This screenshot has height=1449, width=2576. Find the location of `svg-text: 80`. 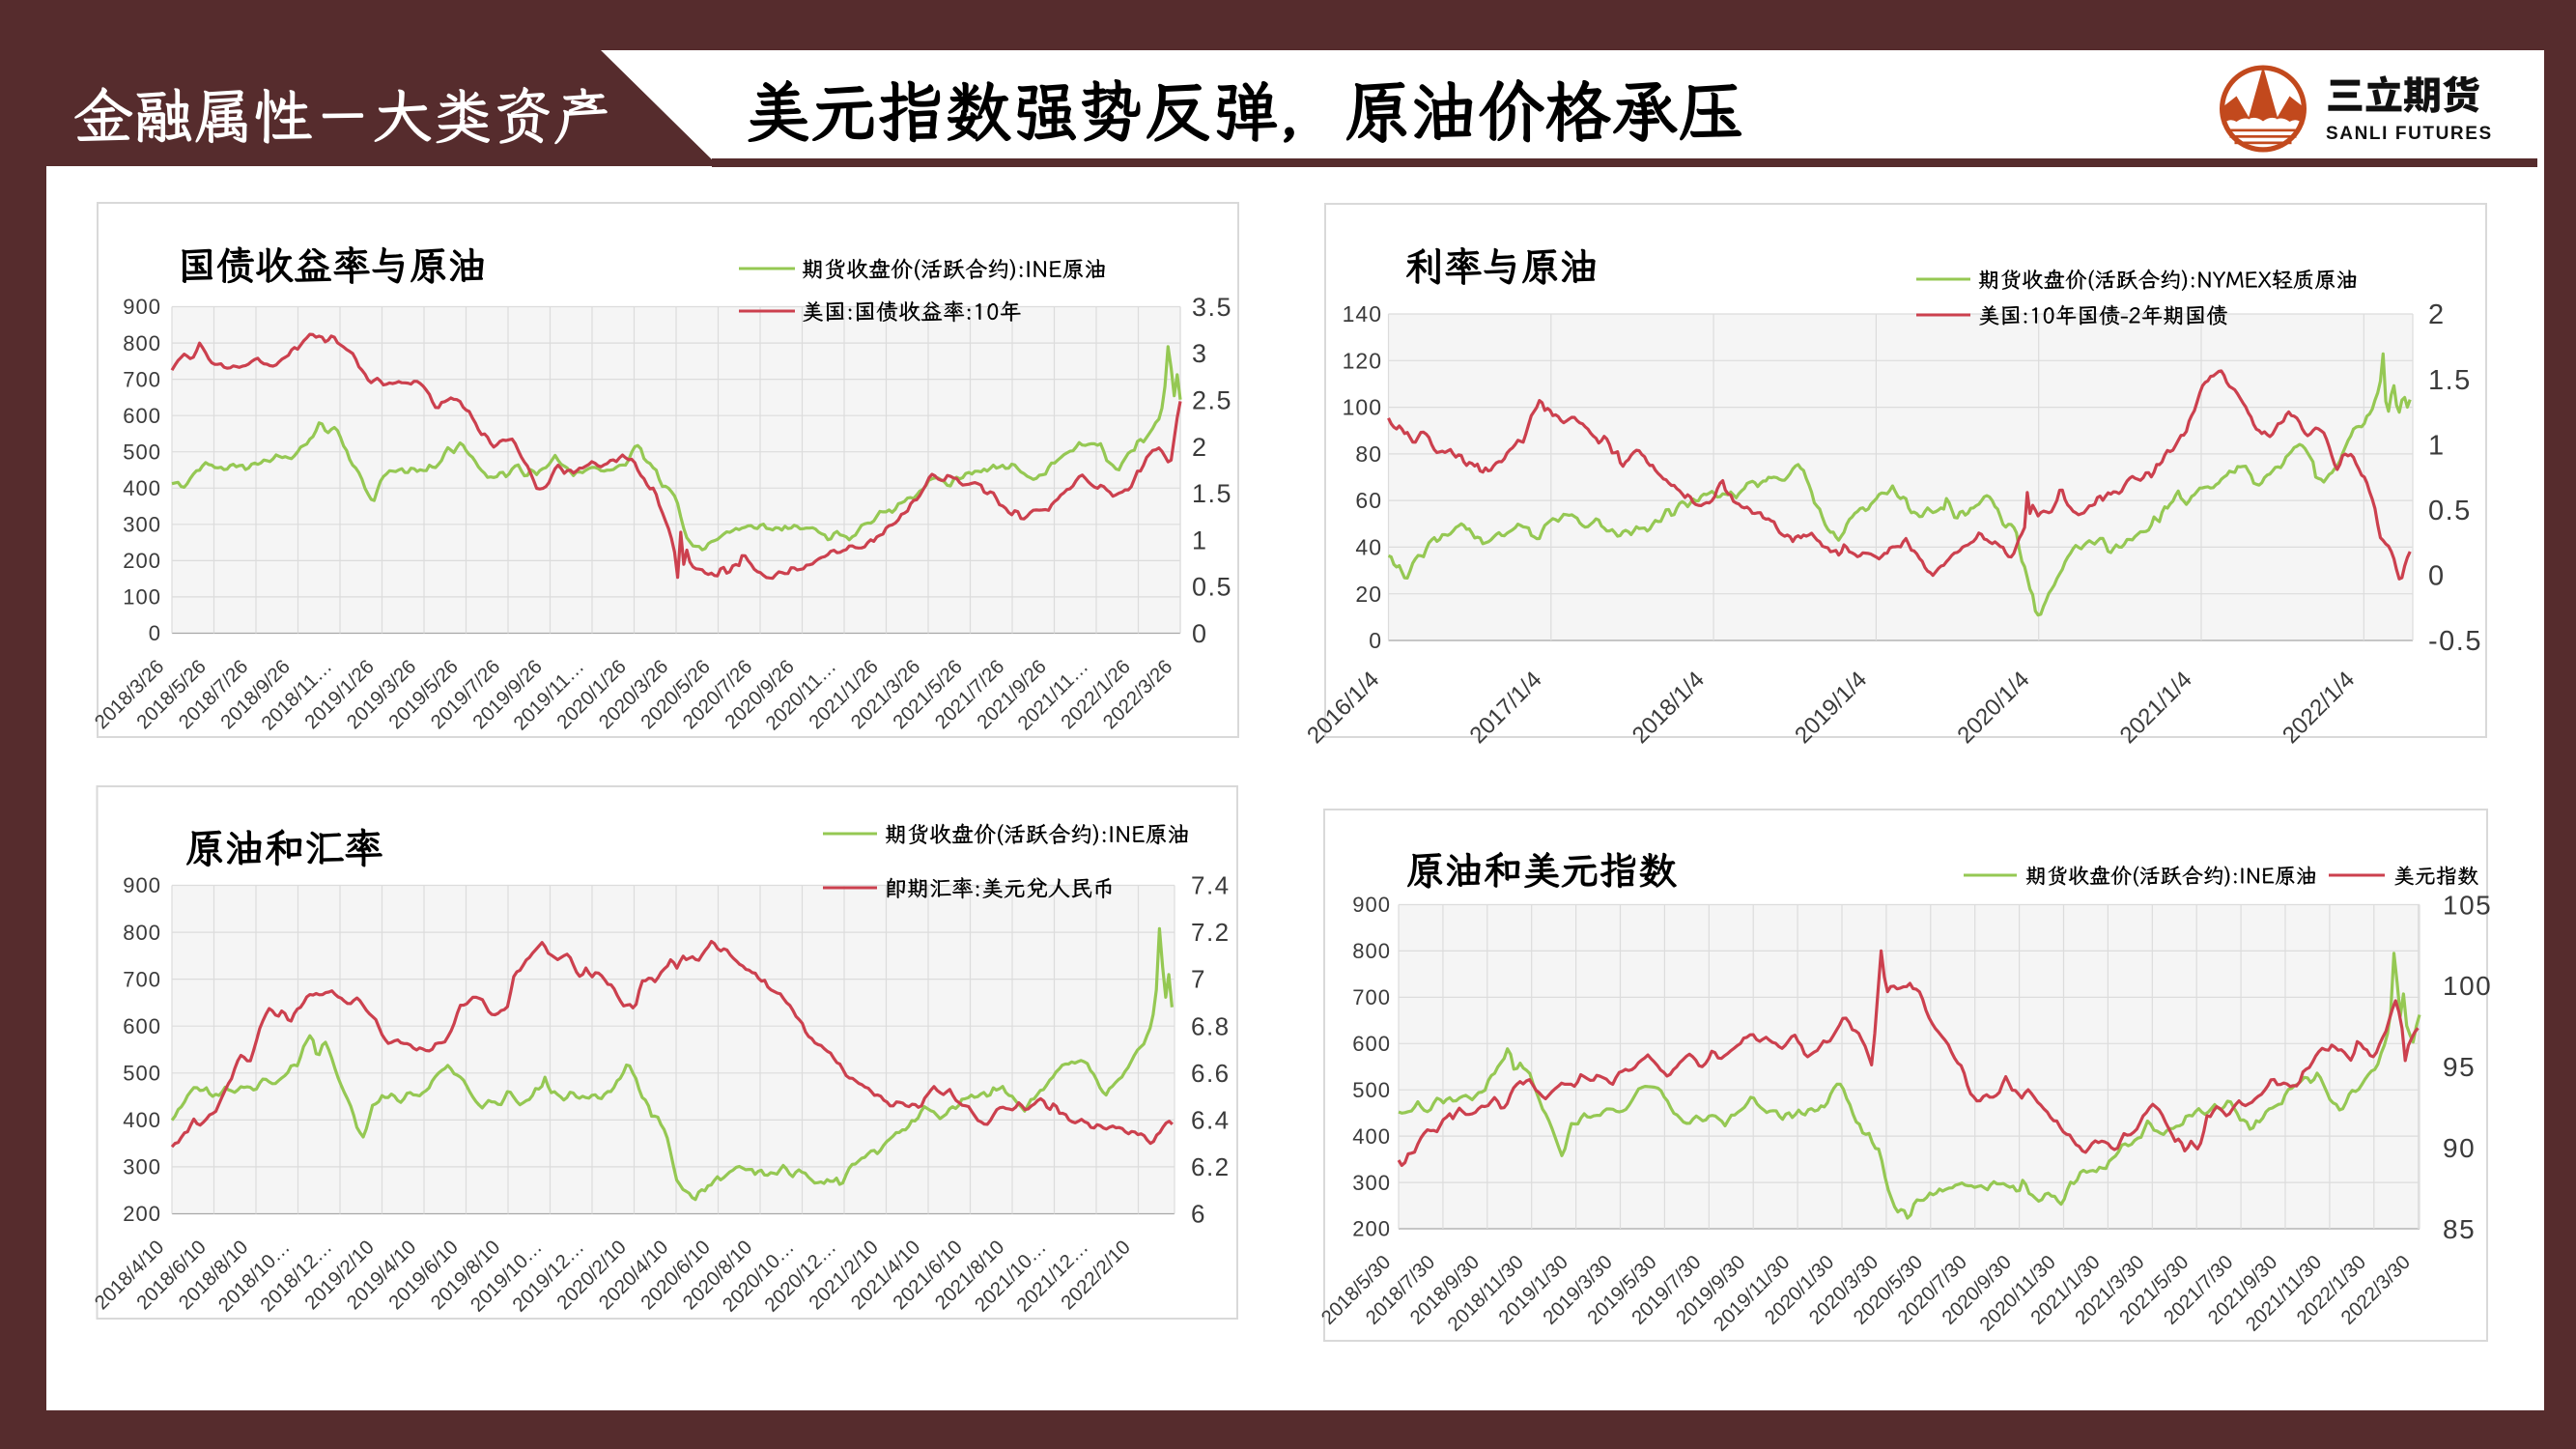

svg-text: 80 is located at coordinates (1368, 454).